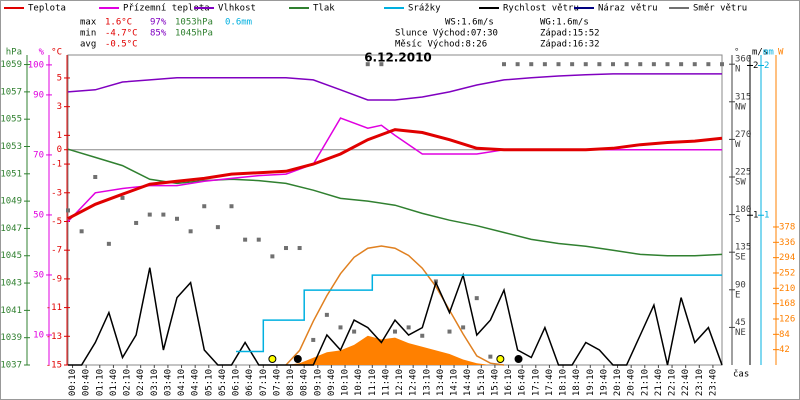 This screenshot has width=800, height=400. What do you see at coordinates (720, 9) in the screenshot?
I see `legend-label: Směr větru` at bounding box center [720, 9].